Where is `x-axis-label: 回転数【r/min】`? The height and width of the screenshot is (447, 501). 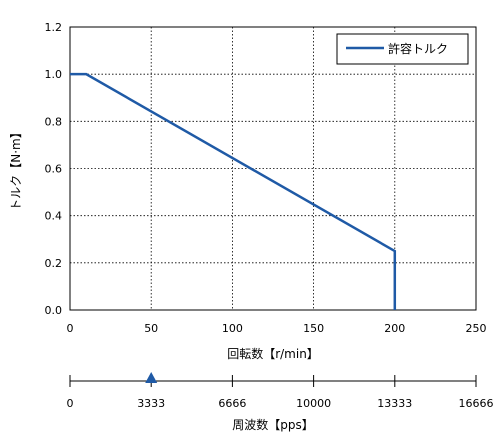 x-axis-label: 回転数【r/min】 is located at coordinates (273, 353).